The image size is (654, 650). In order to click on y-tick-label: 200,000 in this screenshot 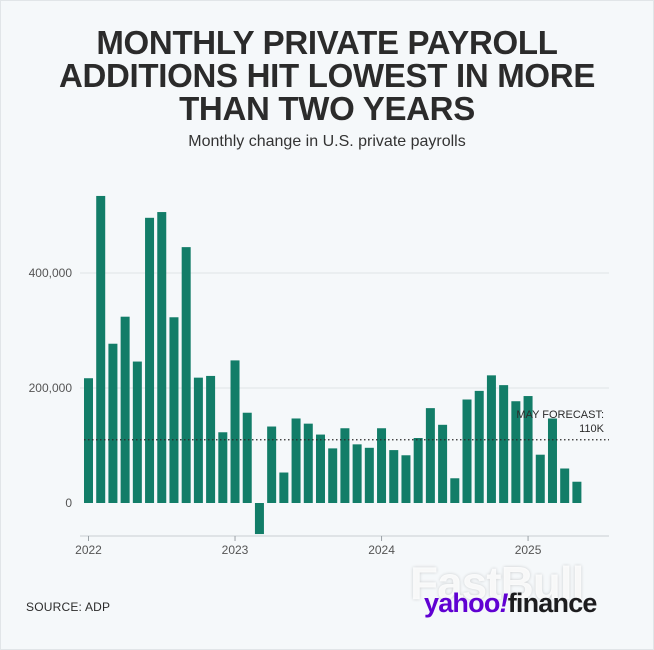, I will do `click(51, 388)`.